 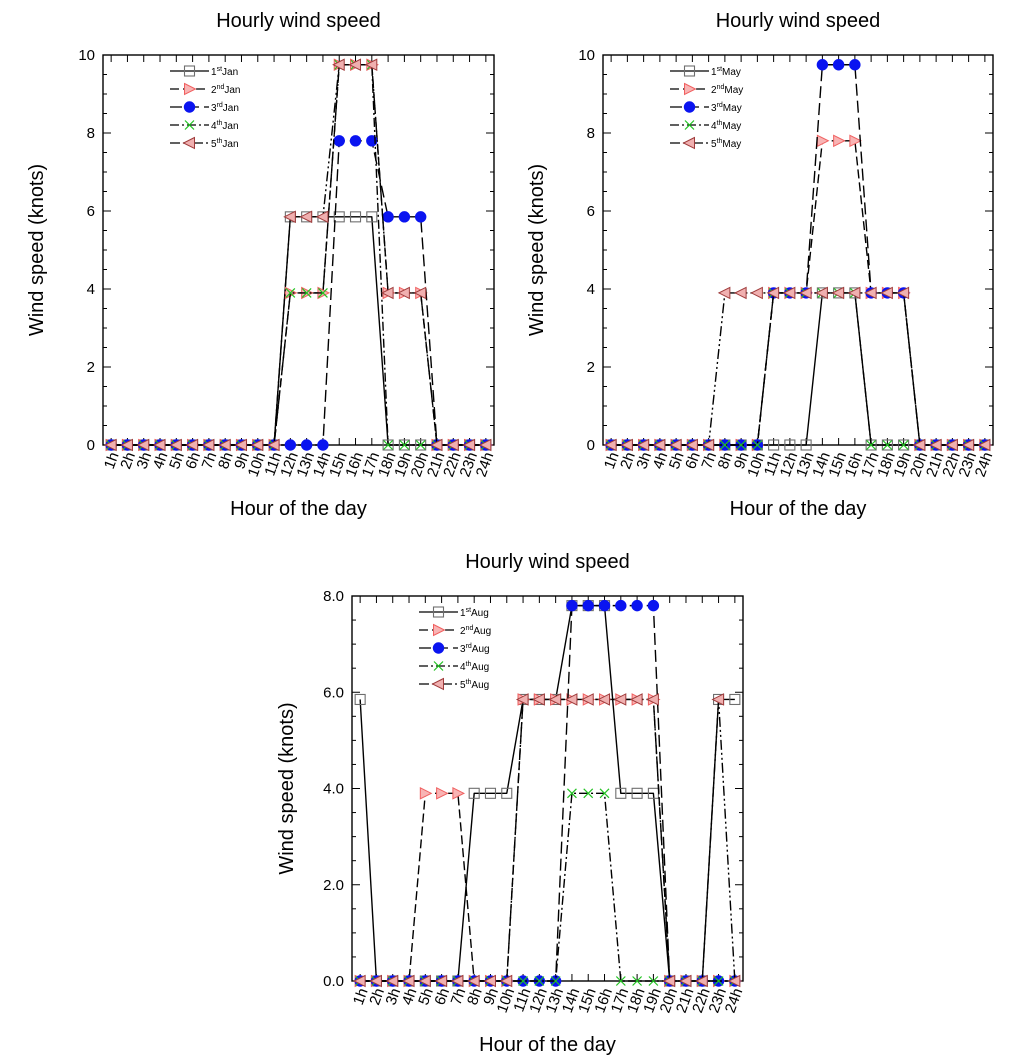 I want to click on chart3-legend-2nd-aug: 2ndAug, so click(x=455, y=630).